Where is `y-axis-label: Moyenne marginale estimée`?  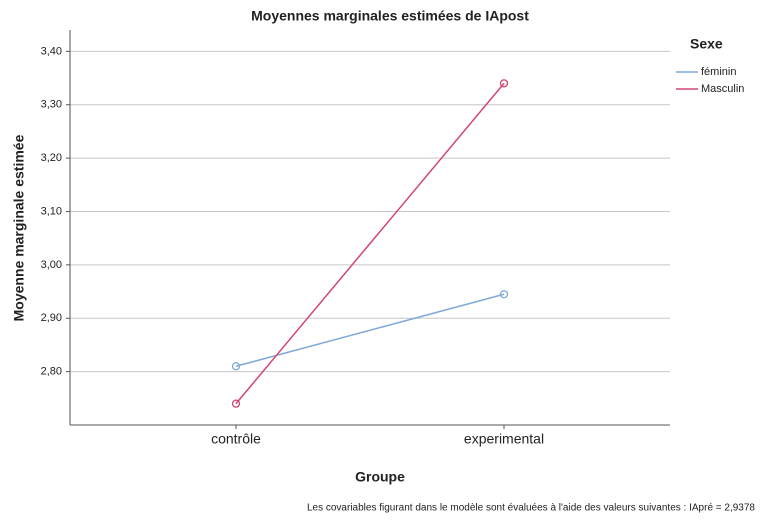
y-axis-label: Moyenne marginale estimée is located at coordinates (19, 227).